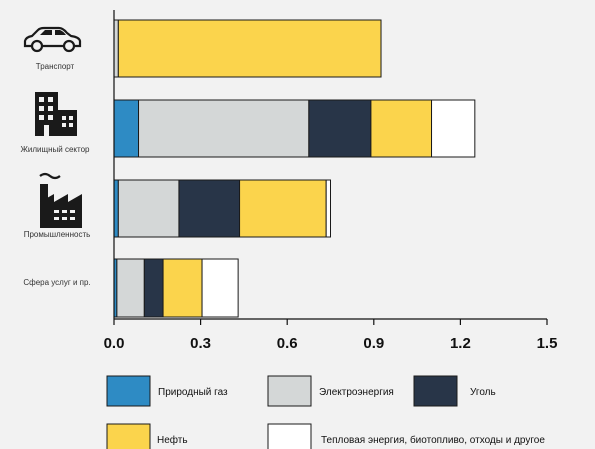  What do you see at coordinates (57, 234) in the screenshot?
I see `category-label: Промышленность` at bounding box center [57, 234].